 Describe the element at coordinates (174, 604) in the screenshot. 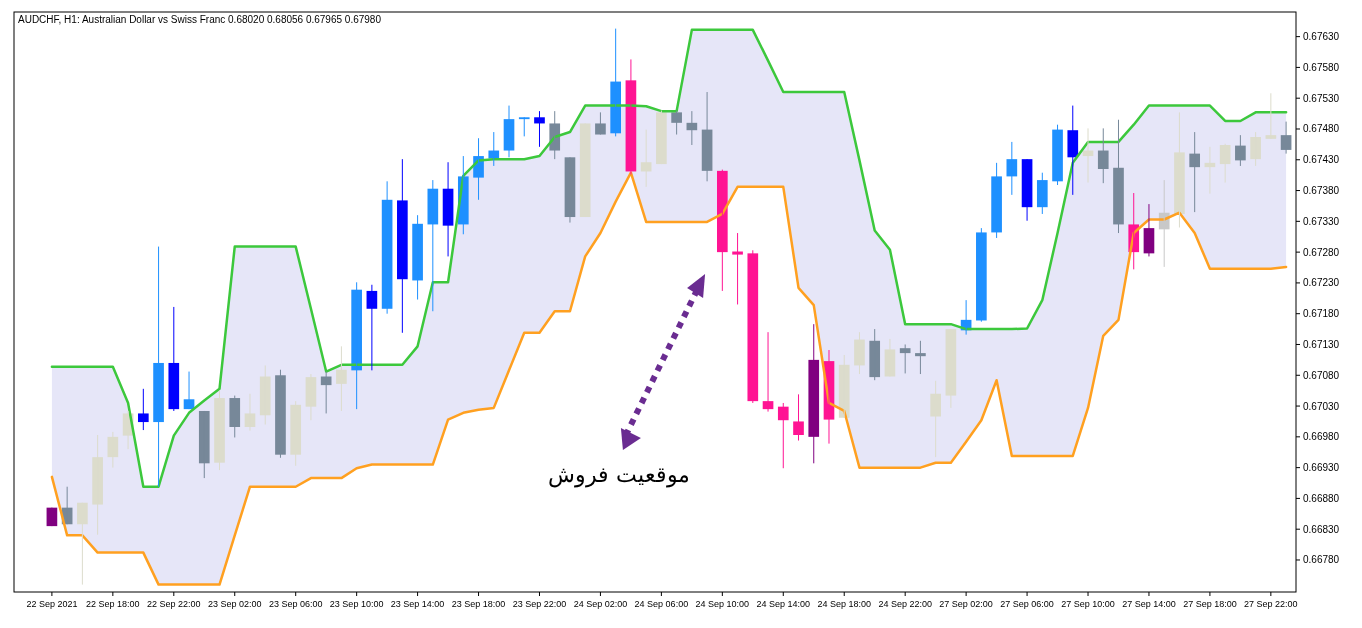

I see `x-tick-label: 22 Sep 22:00` at that location.